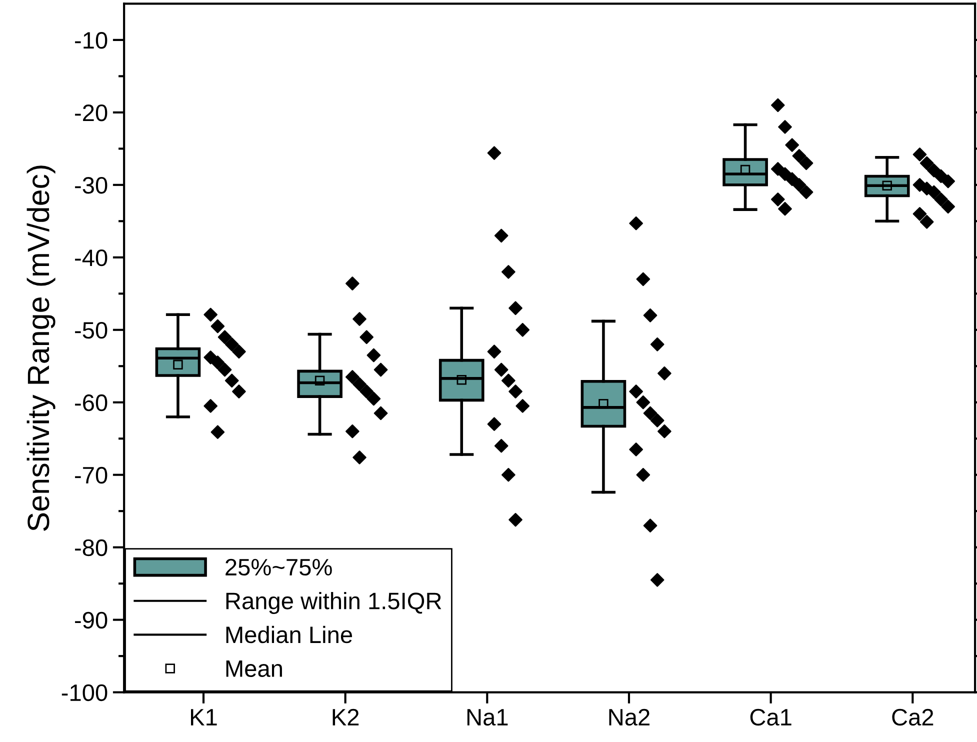  Describe the element at coordinates (334, 603) in the screenshot. I see `annotation: Range within 1.5IQR` at that location.